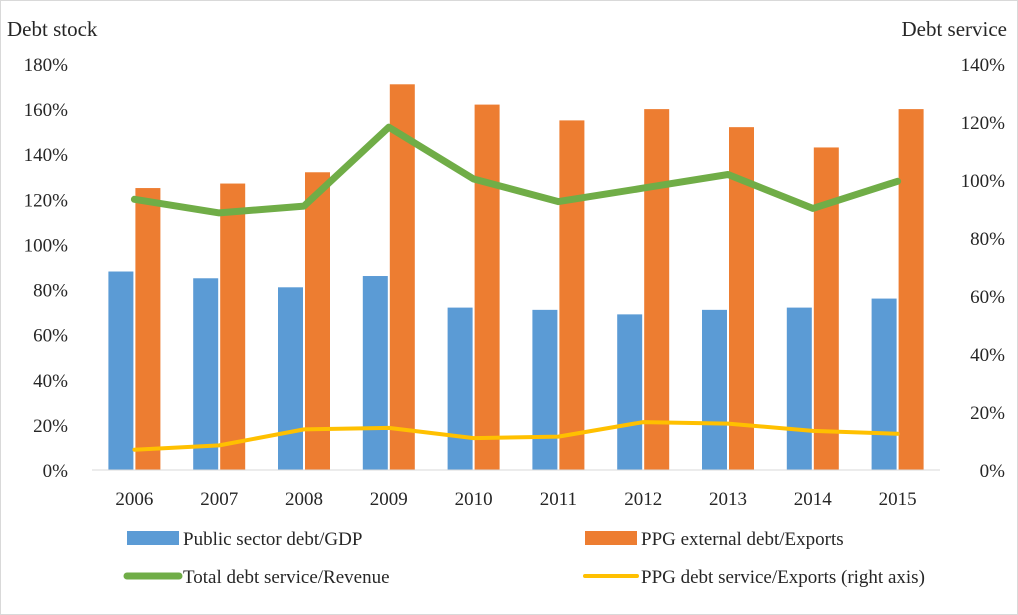  I want to click on bar-public-sector-debt-gdp-2013, so click(714, 389).